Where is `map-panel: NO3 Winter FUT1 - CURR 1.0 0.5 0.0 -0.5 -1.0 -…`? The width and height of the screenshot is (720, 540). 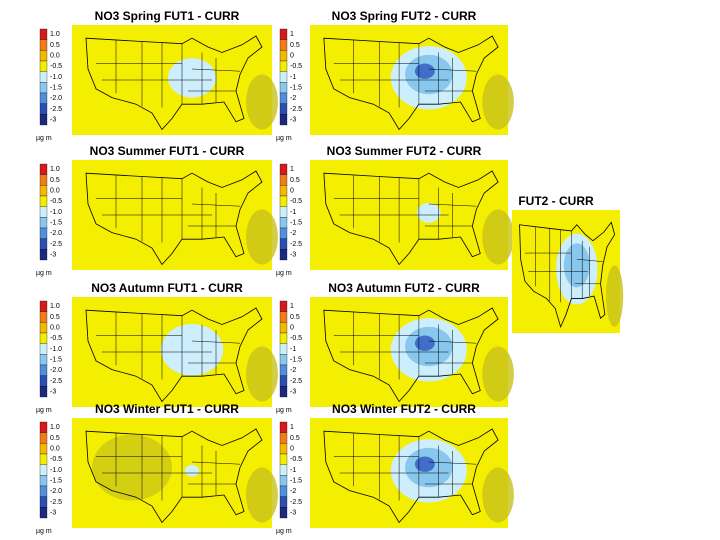 map-panel: NO3 Winter FUT1 - CURR 1.0 0.5 0.0 -0.5 -1.0 -… is located at coordinates (157, 468).